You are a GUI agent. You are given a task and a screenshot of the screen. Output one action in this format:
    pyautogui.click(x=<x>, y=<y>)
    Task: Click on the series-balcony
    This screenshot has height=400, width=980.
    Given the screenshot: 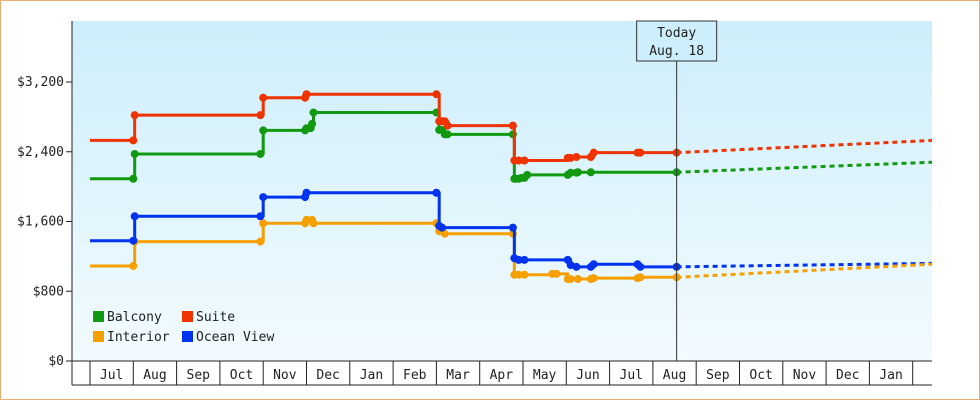 What is the action you would take?
    pyautogui.click(x=385, y=145)
    